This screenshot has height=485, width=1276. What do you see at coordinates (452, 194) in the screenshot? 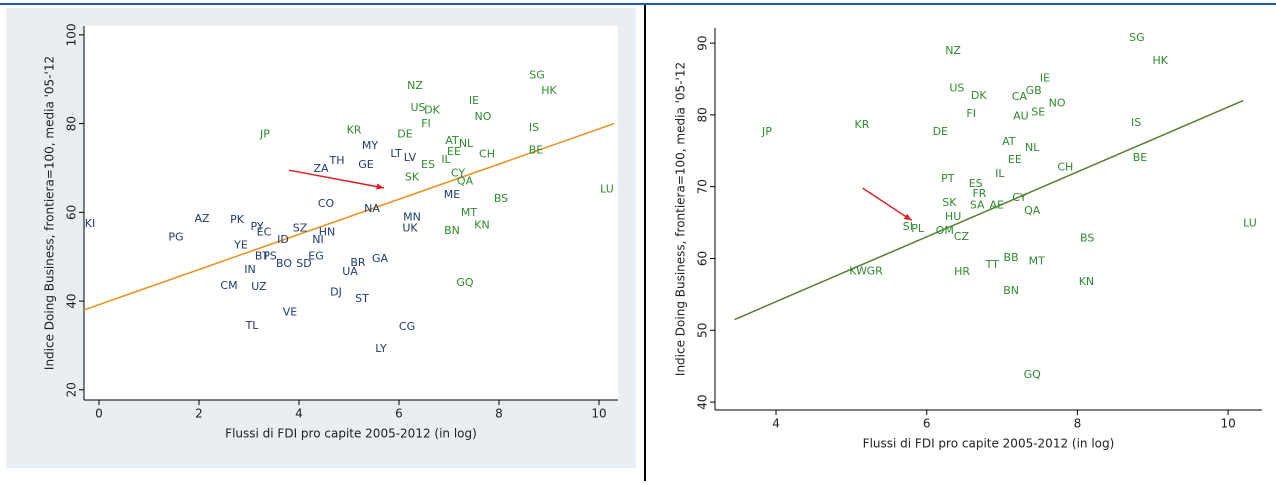
I see `point-label: ME` at bounding box center [452, 194].